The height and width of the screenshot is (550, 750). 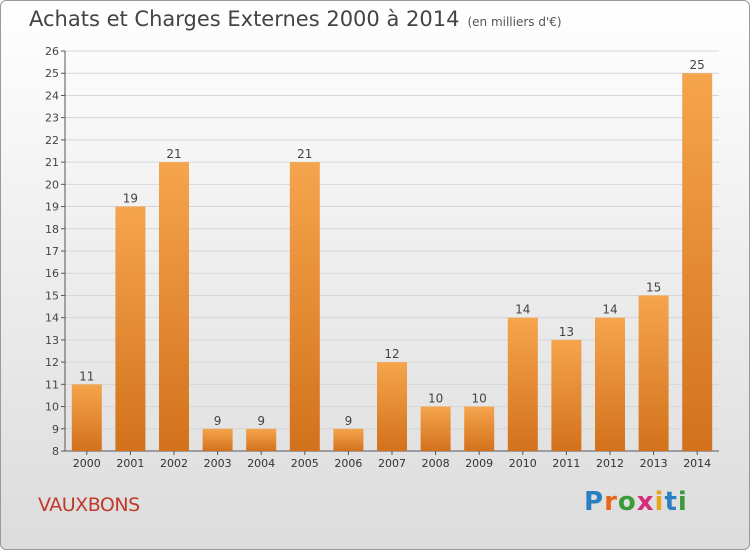 What do you see at coordinates (218, 421) in the screenshot?
I see `data-label-2003: 9` at bounding box center [218, 421].